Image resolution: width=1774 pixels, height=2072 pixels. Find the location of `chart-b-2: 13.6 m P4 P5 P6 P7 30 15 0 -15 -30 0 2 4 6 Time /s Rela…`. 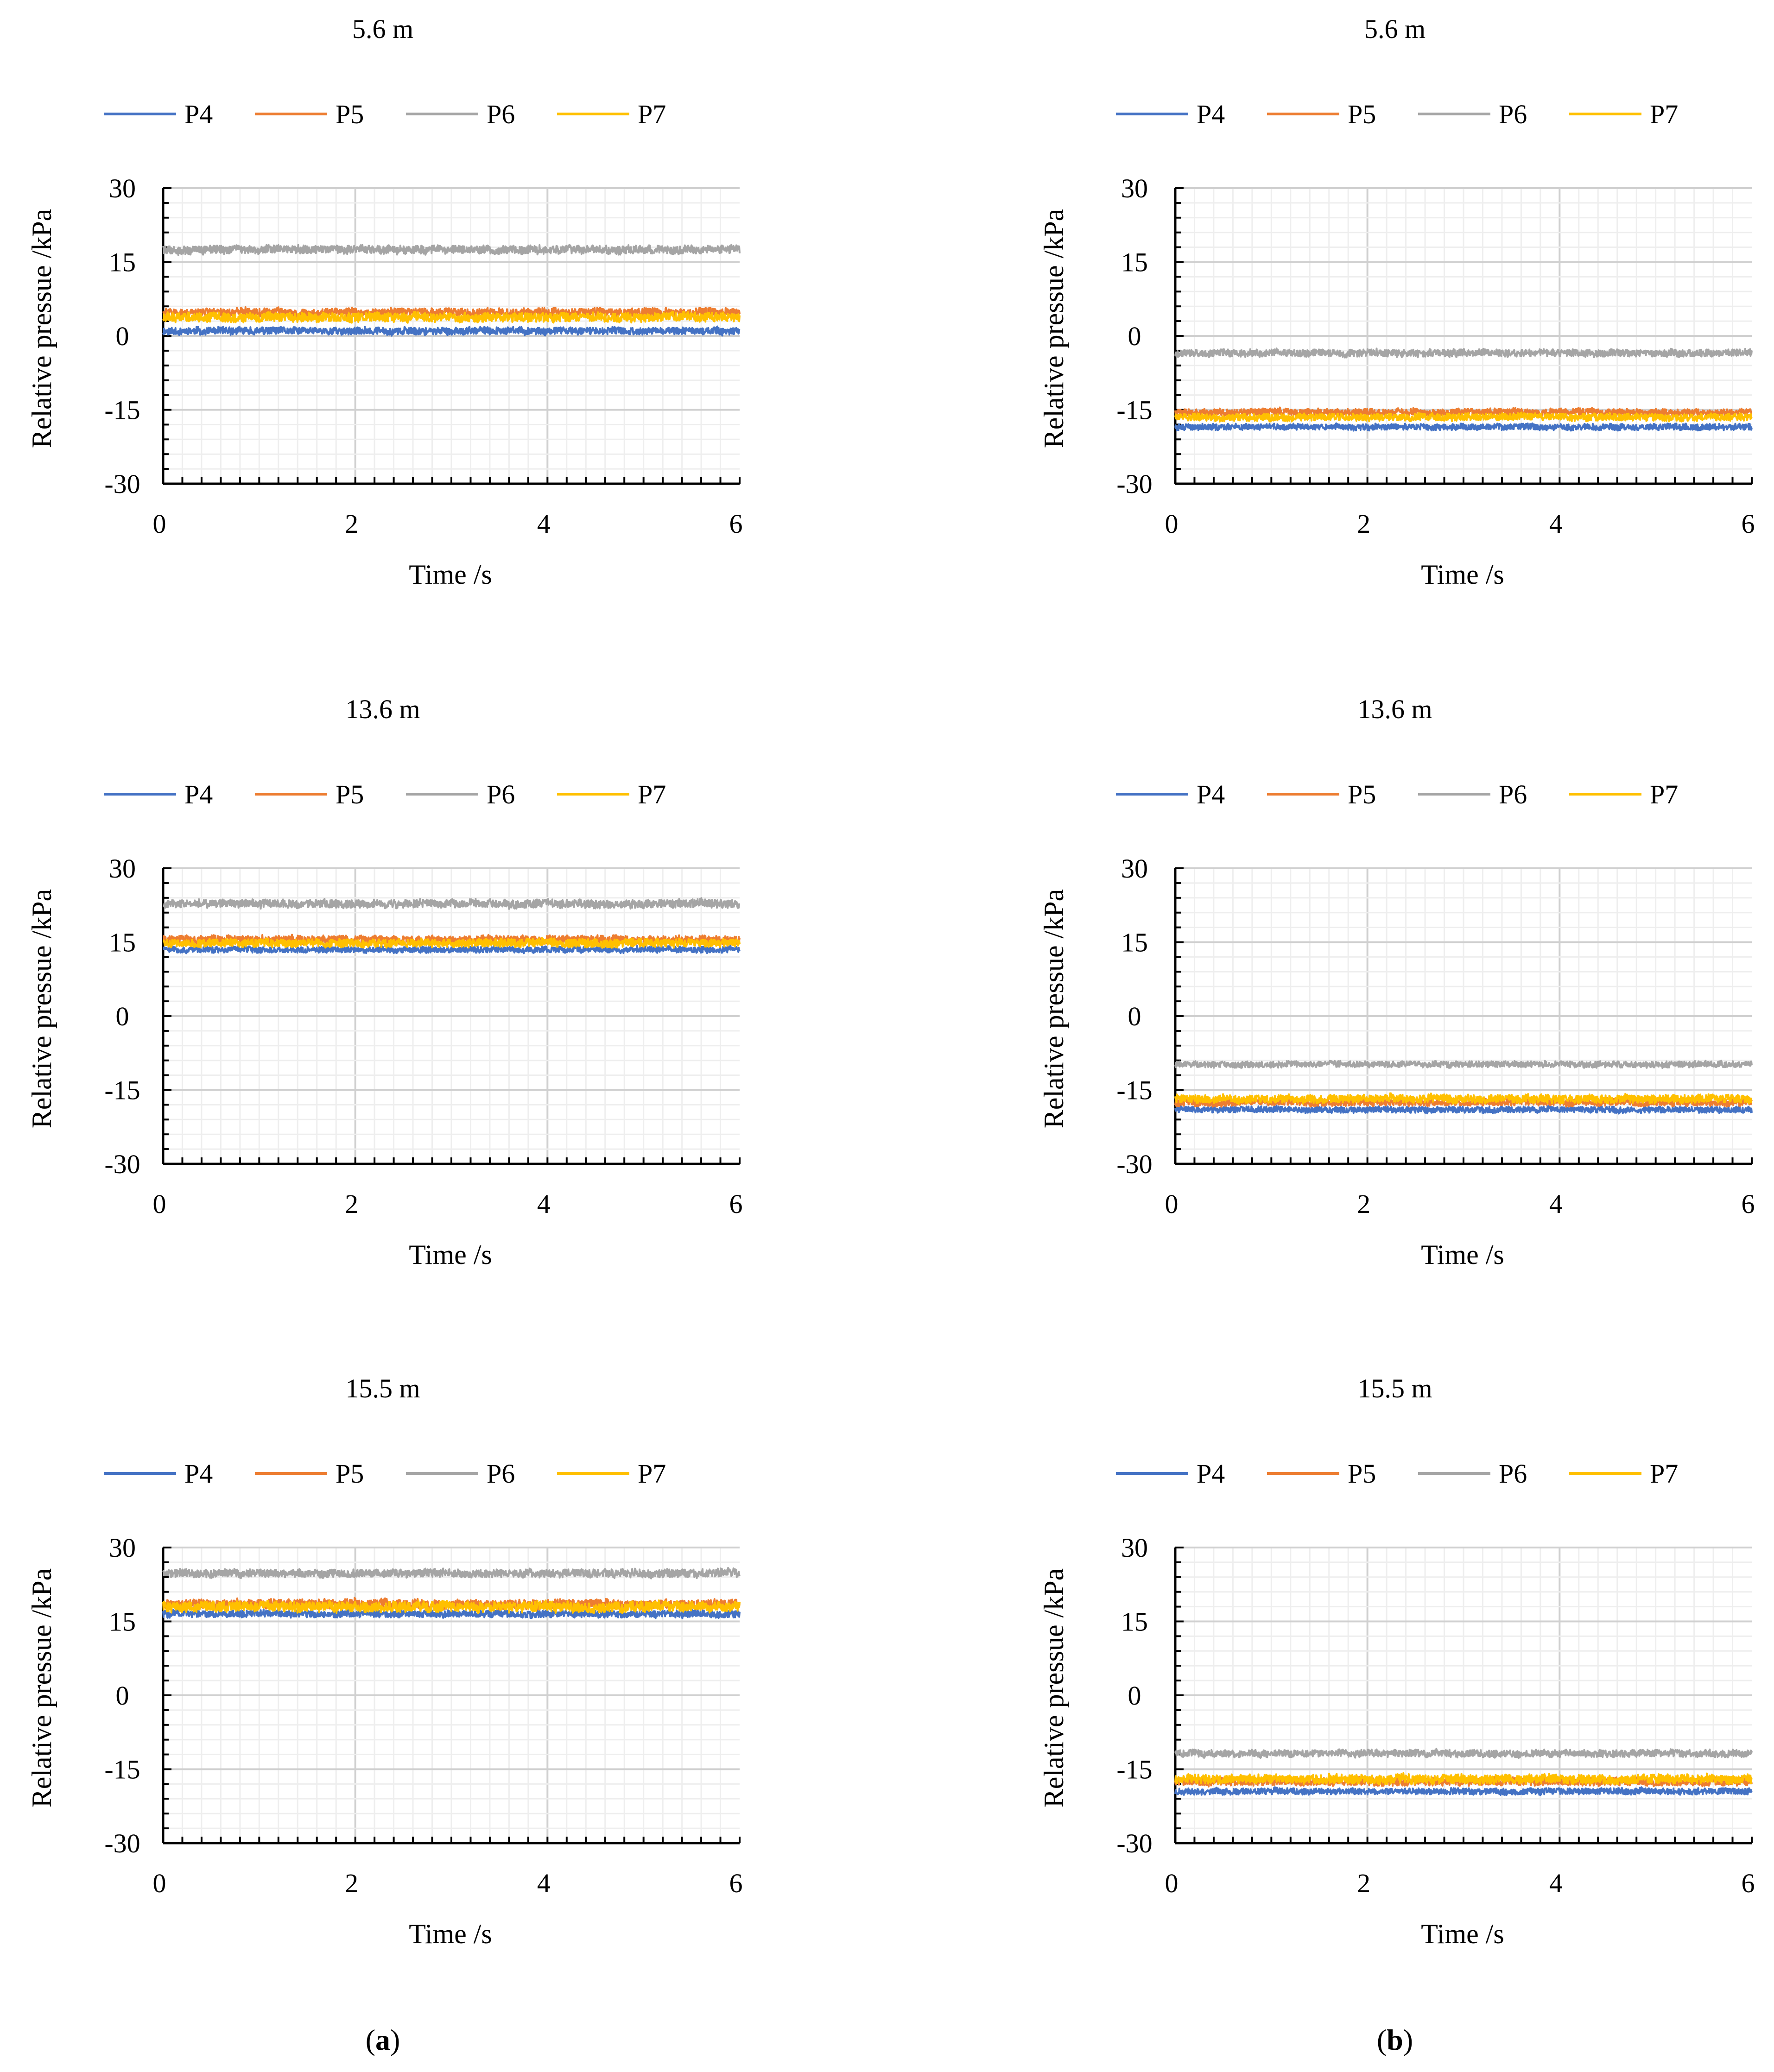

chart-b-2: 13.6 m P4 P5 P6 P7 30 15 0 -15 -30 0 2 4 6 Time /s Rela… is located at coordinates (1397, 982).